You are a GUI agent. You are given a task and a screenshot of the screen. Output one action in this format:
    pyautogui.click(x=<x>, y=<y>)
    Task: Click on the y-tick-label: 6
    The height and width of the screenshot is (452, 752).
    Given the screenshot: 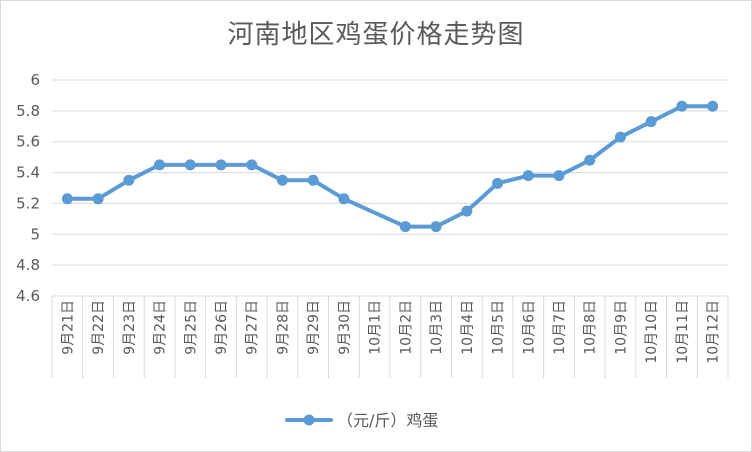 What is the action you would take?
    pyautogui.click(x=35, y=80)
    